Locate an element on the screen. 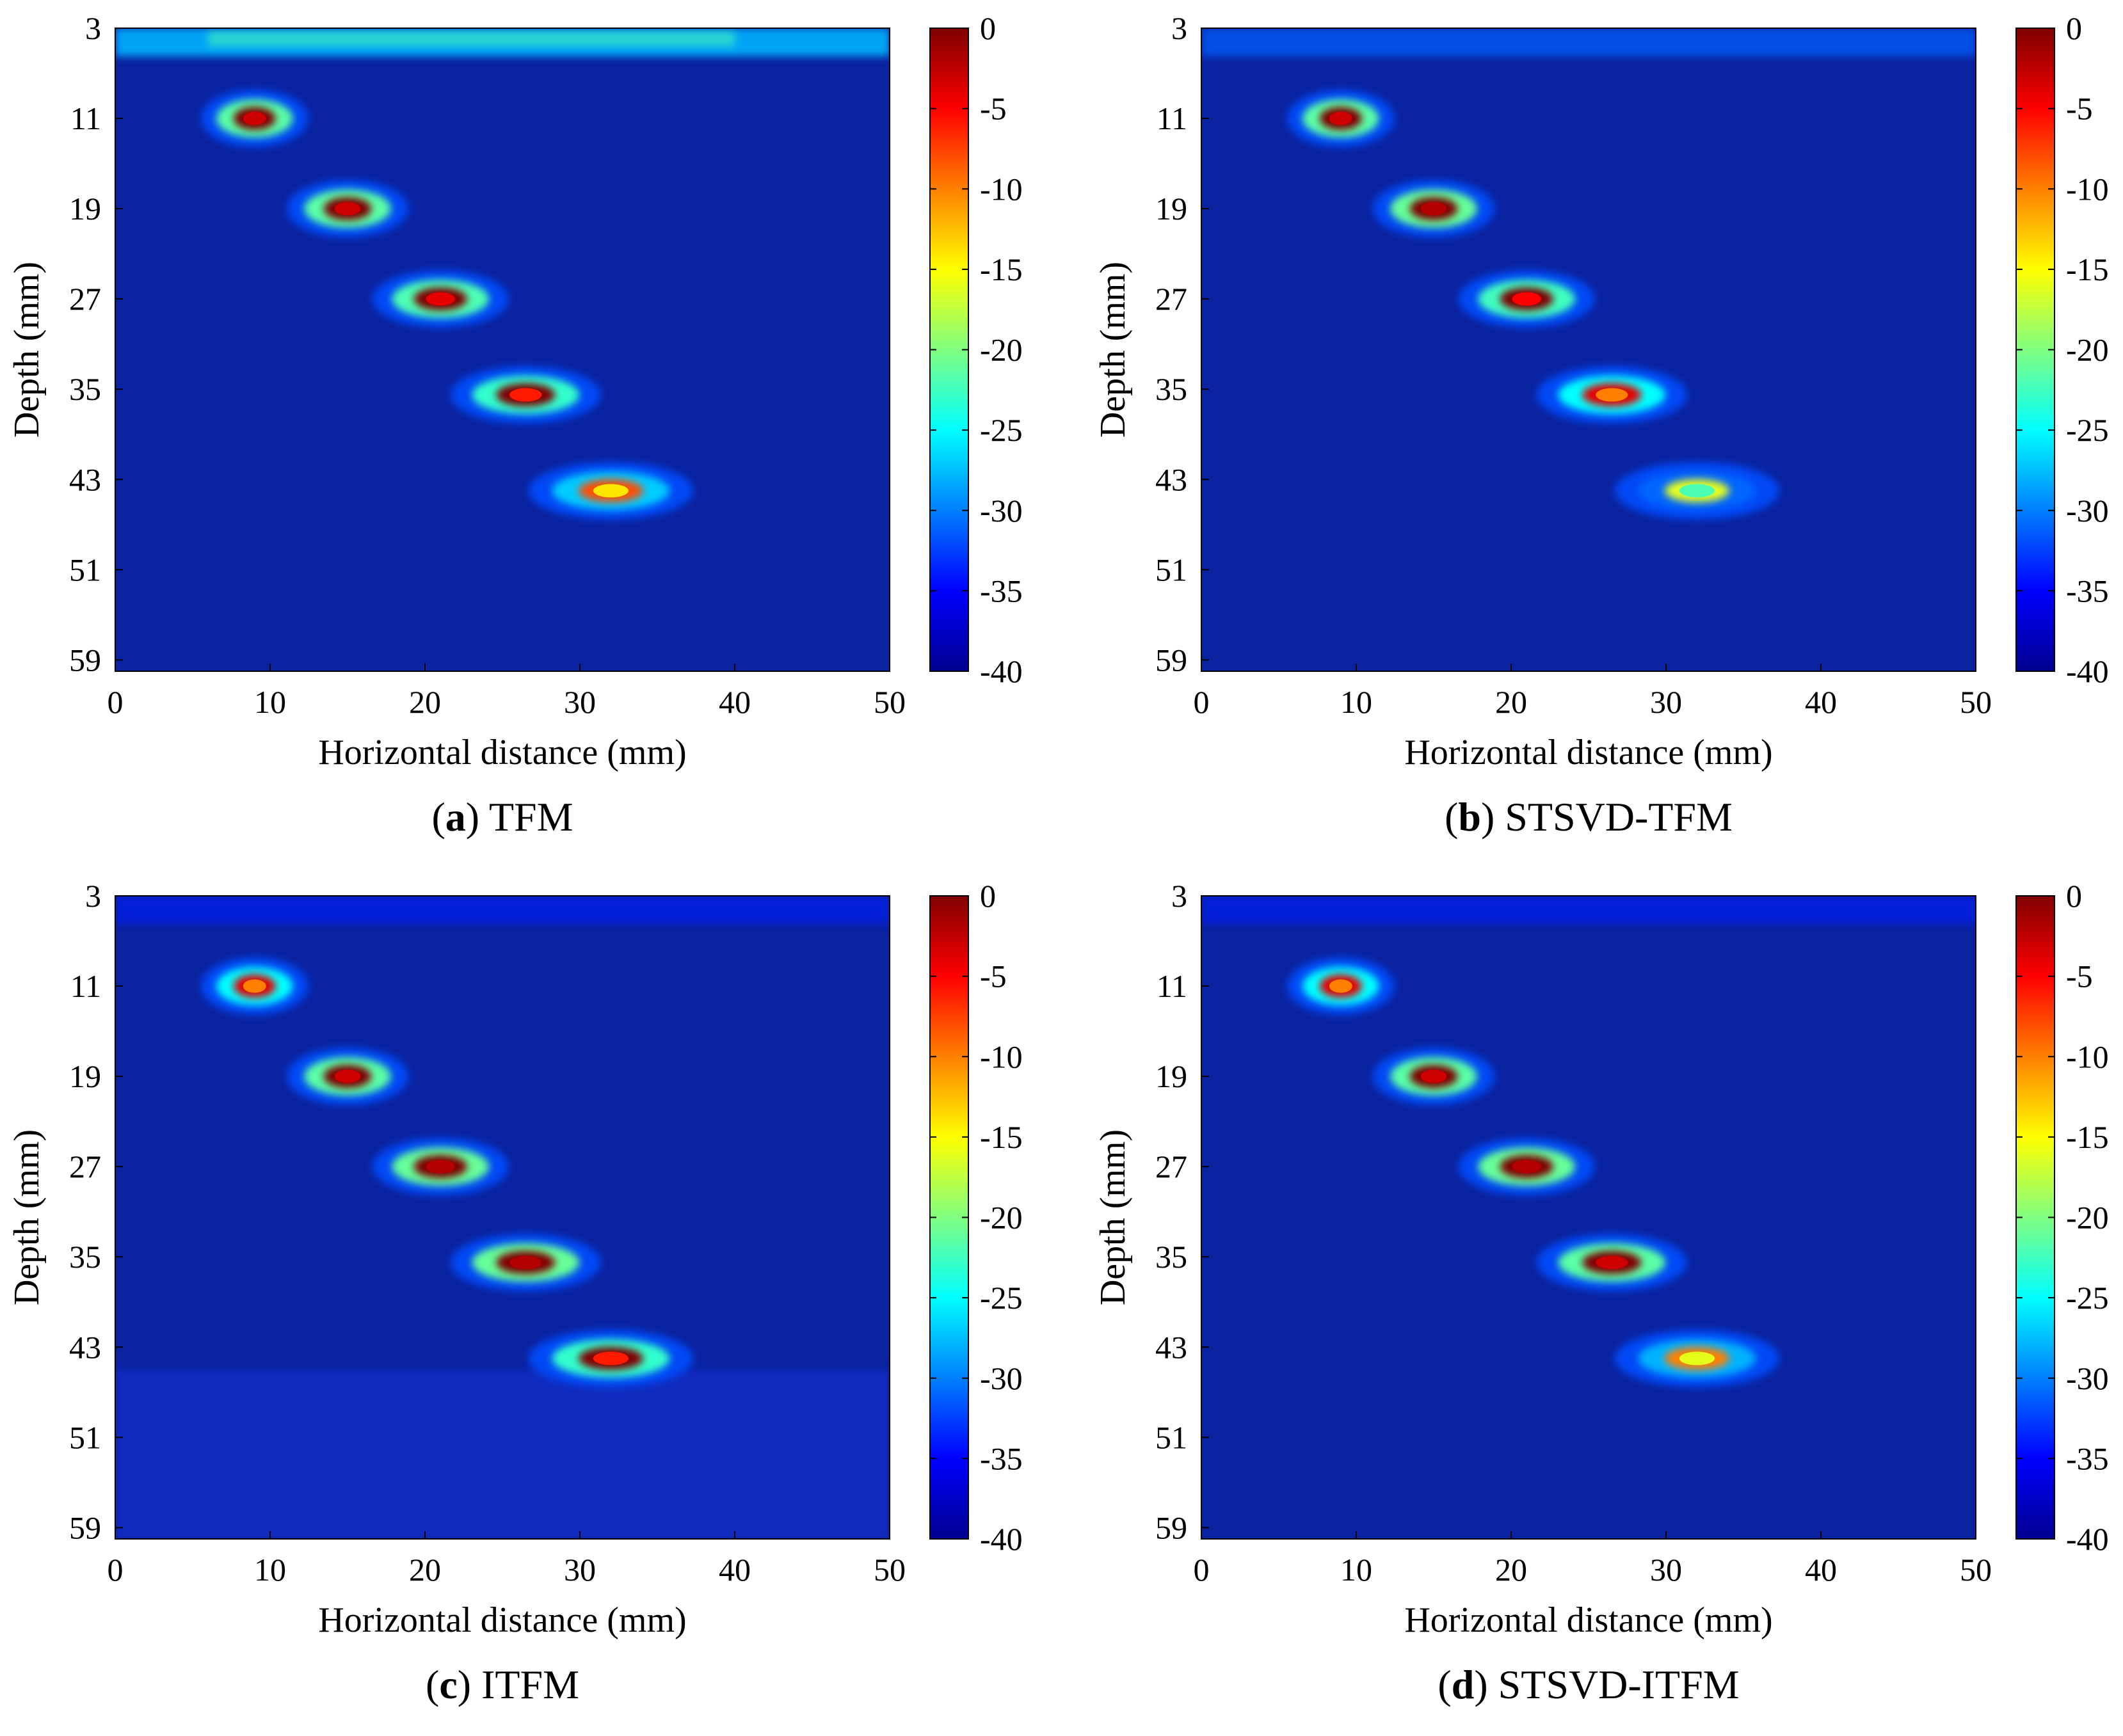 The width and height of the screenshot is (2123, 1736). panel-caption: (c) ITFM is located at coordinates (502, 1684).